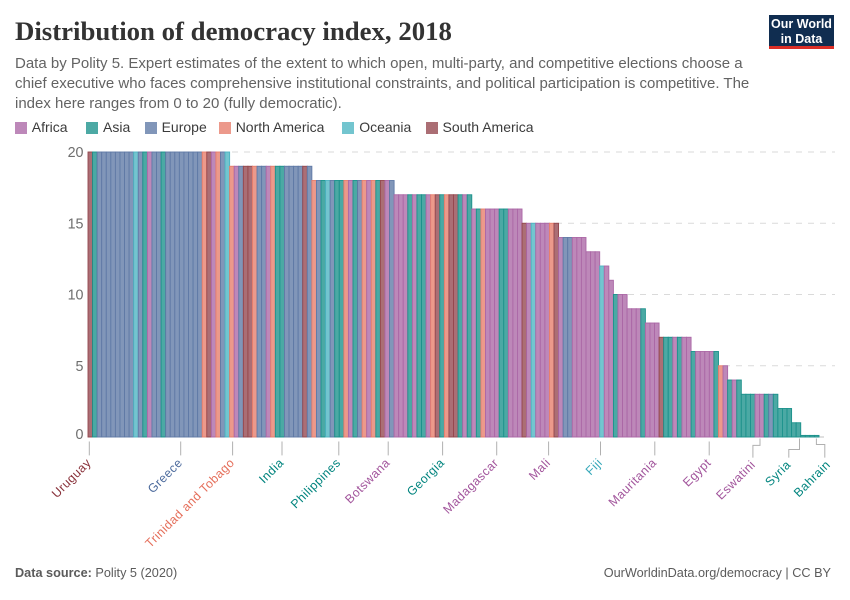 The image size is (850, 600). I want to click on svg-text: Uruguay, so click(71, 477).